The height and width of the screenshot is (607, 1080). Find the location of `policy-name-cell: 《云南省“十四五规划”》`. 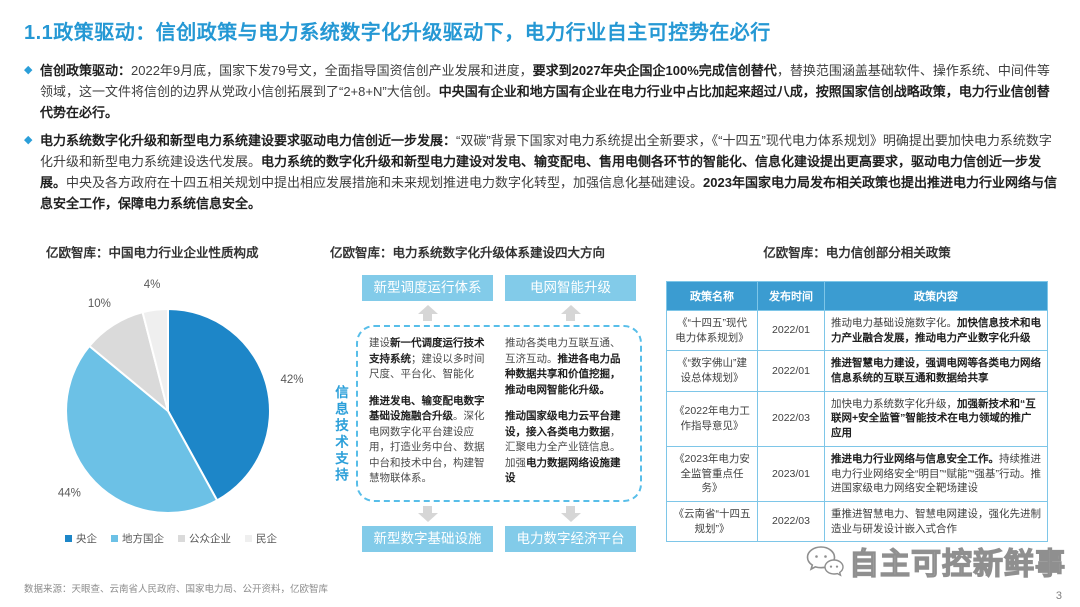

policy-name-cell: 《云南省“十四五规划”》 is located at coordinates (712, 521).